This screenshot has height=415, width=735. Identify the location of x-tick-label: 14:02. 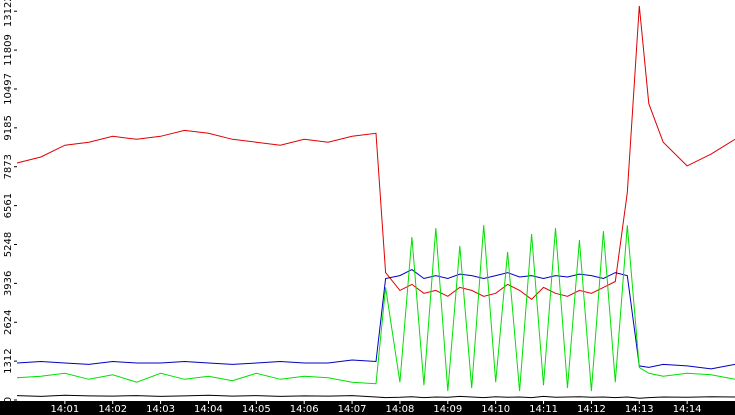
(112, 409).